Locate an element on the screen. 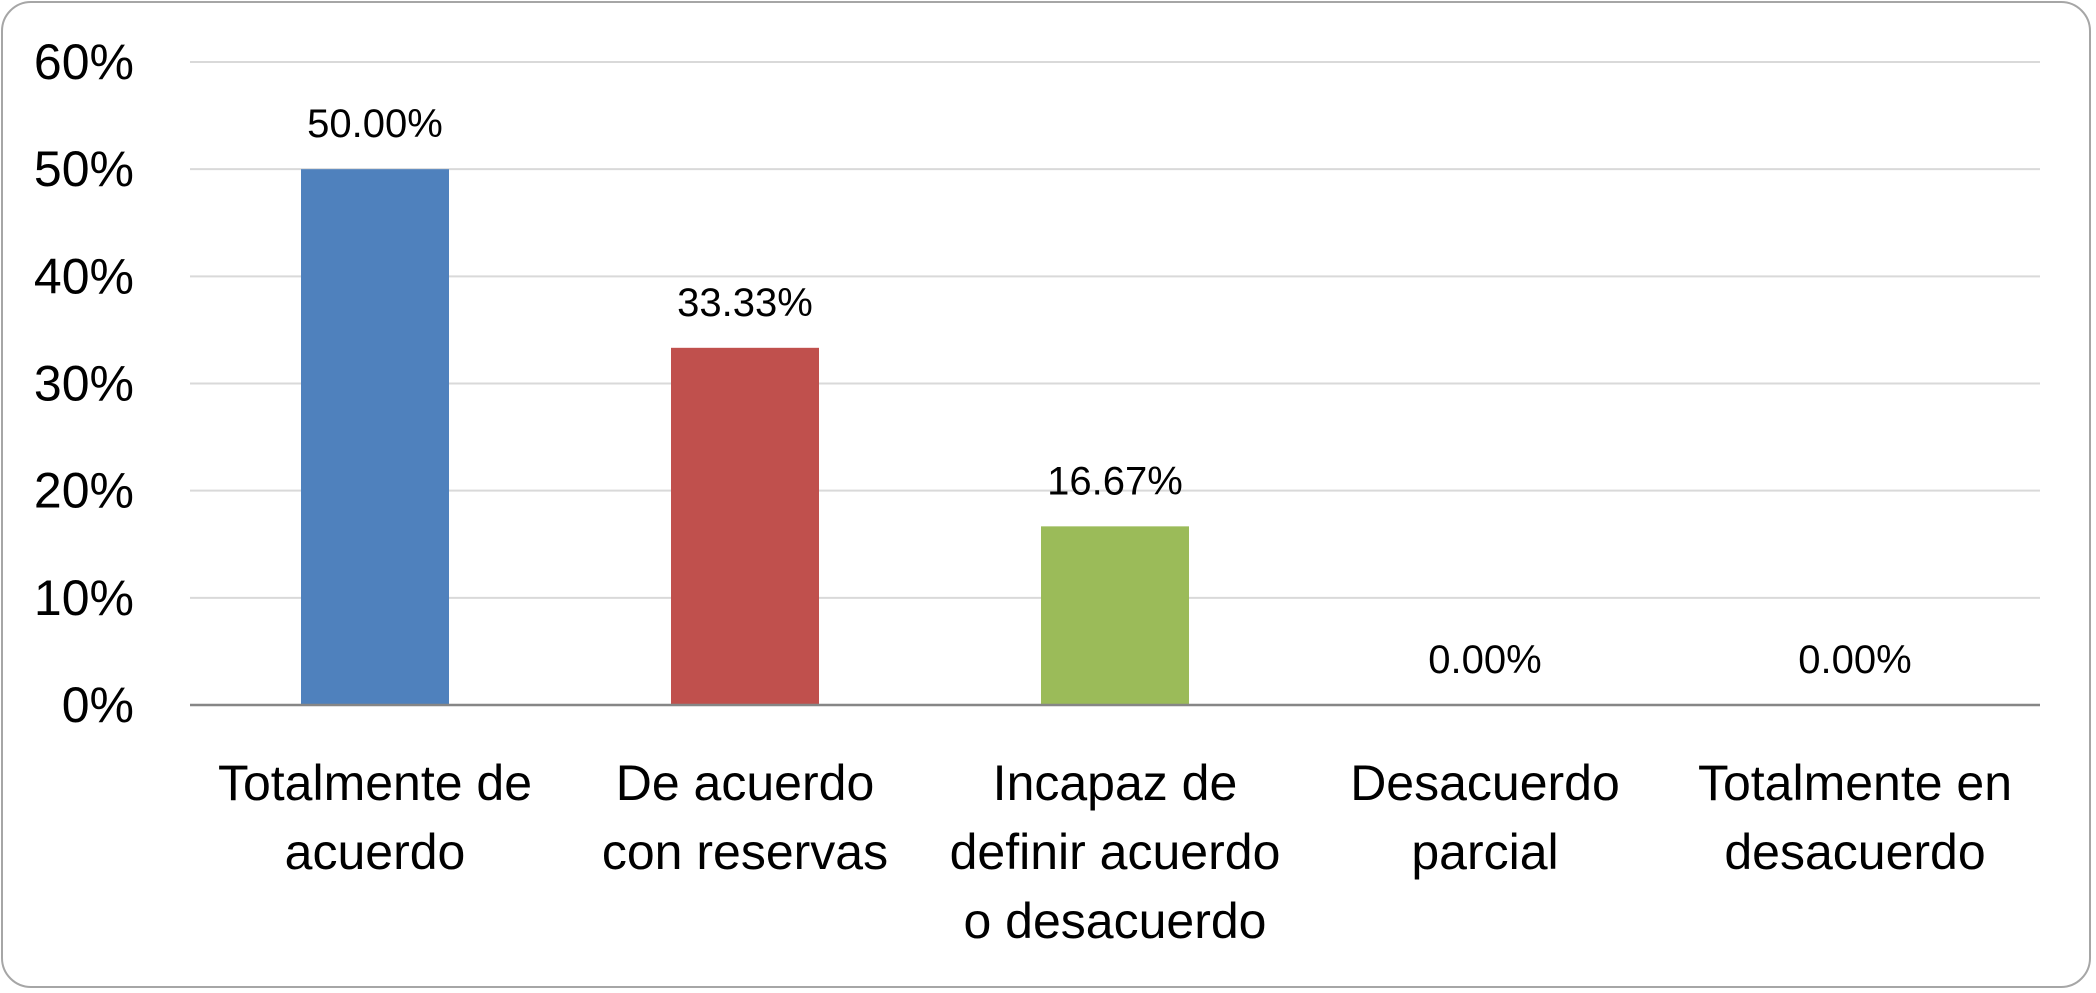 The height and width of the screenshot is (993, 2096). category-label-line: parcial is located at coordinates (1484, 852).